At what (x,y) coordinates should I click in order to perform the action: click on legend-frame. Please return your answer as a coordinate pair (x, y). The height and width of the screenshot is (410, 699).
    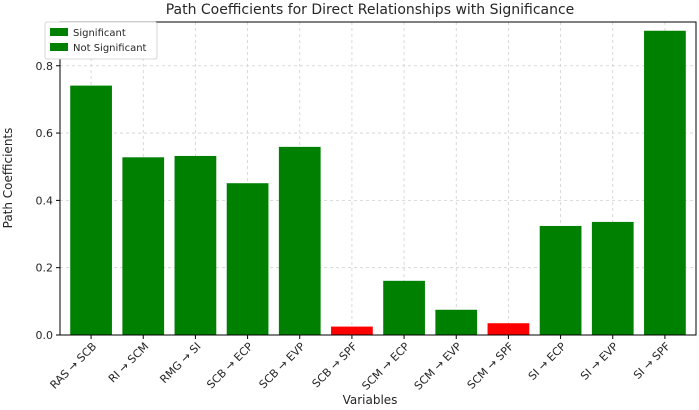
    Looking at the image, I should click on (101, 40).